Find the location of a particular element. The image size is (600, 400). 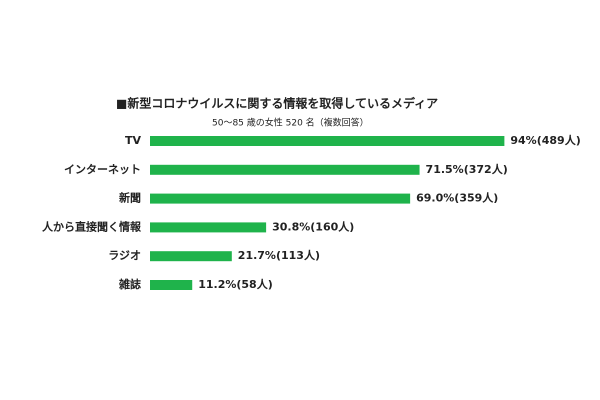

value-label: 94%(489人) is located at coordinates (545, 140).